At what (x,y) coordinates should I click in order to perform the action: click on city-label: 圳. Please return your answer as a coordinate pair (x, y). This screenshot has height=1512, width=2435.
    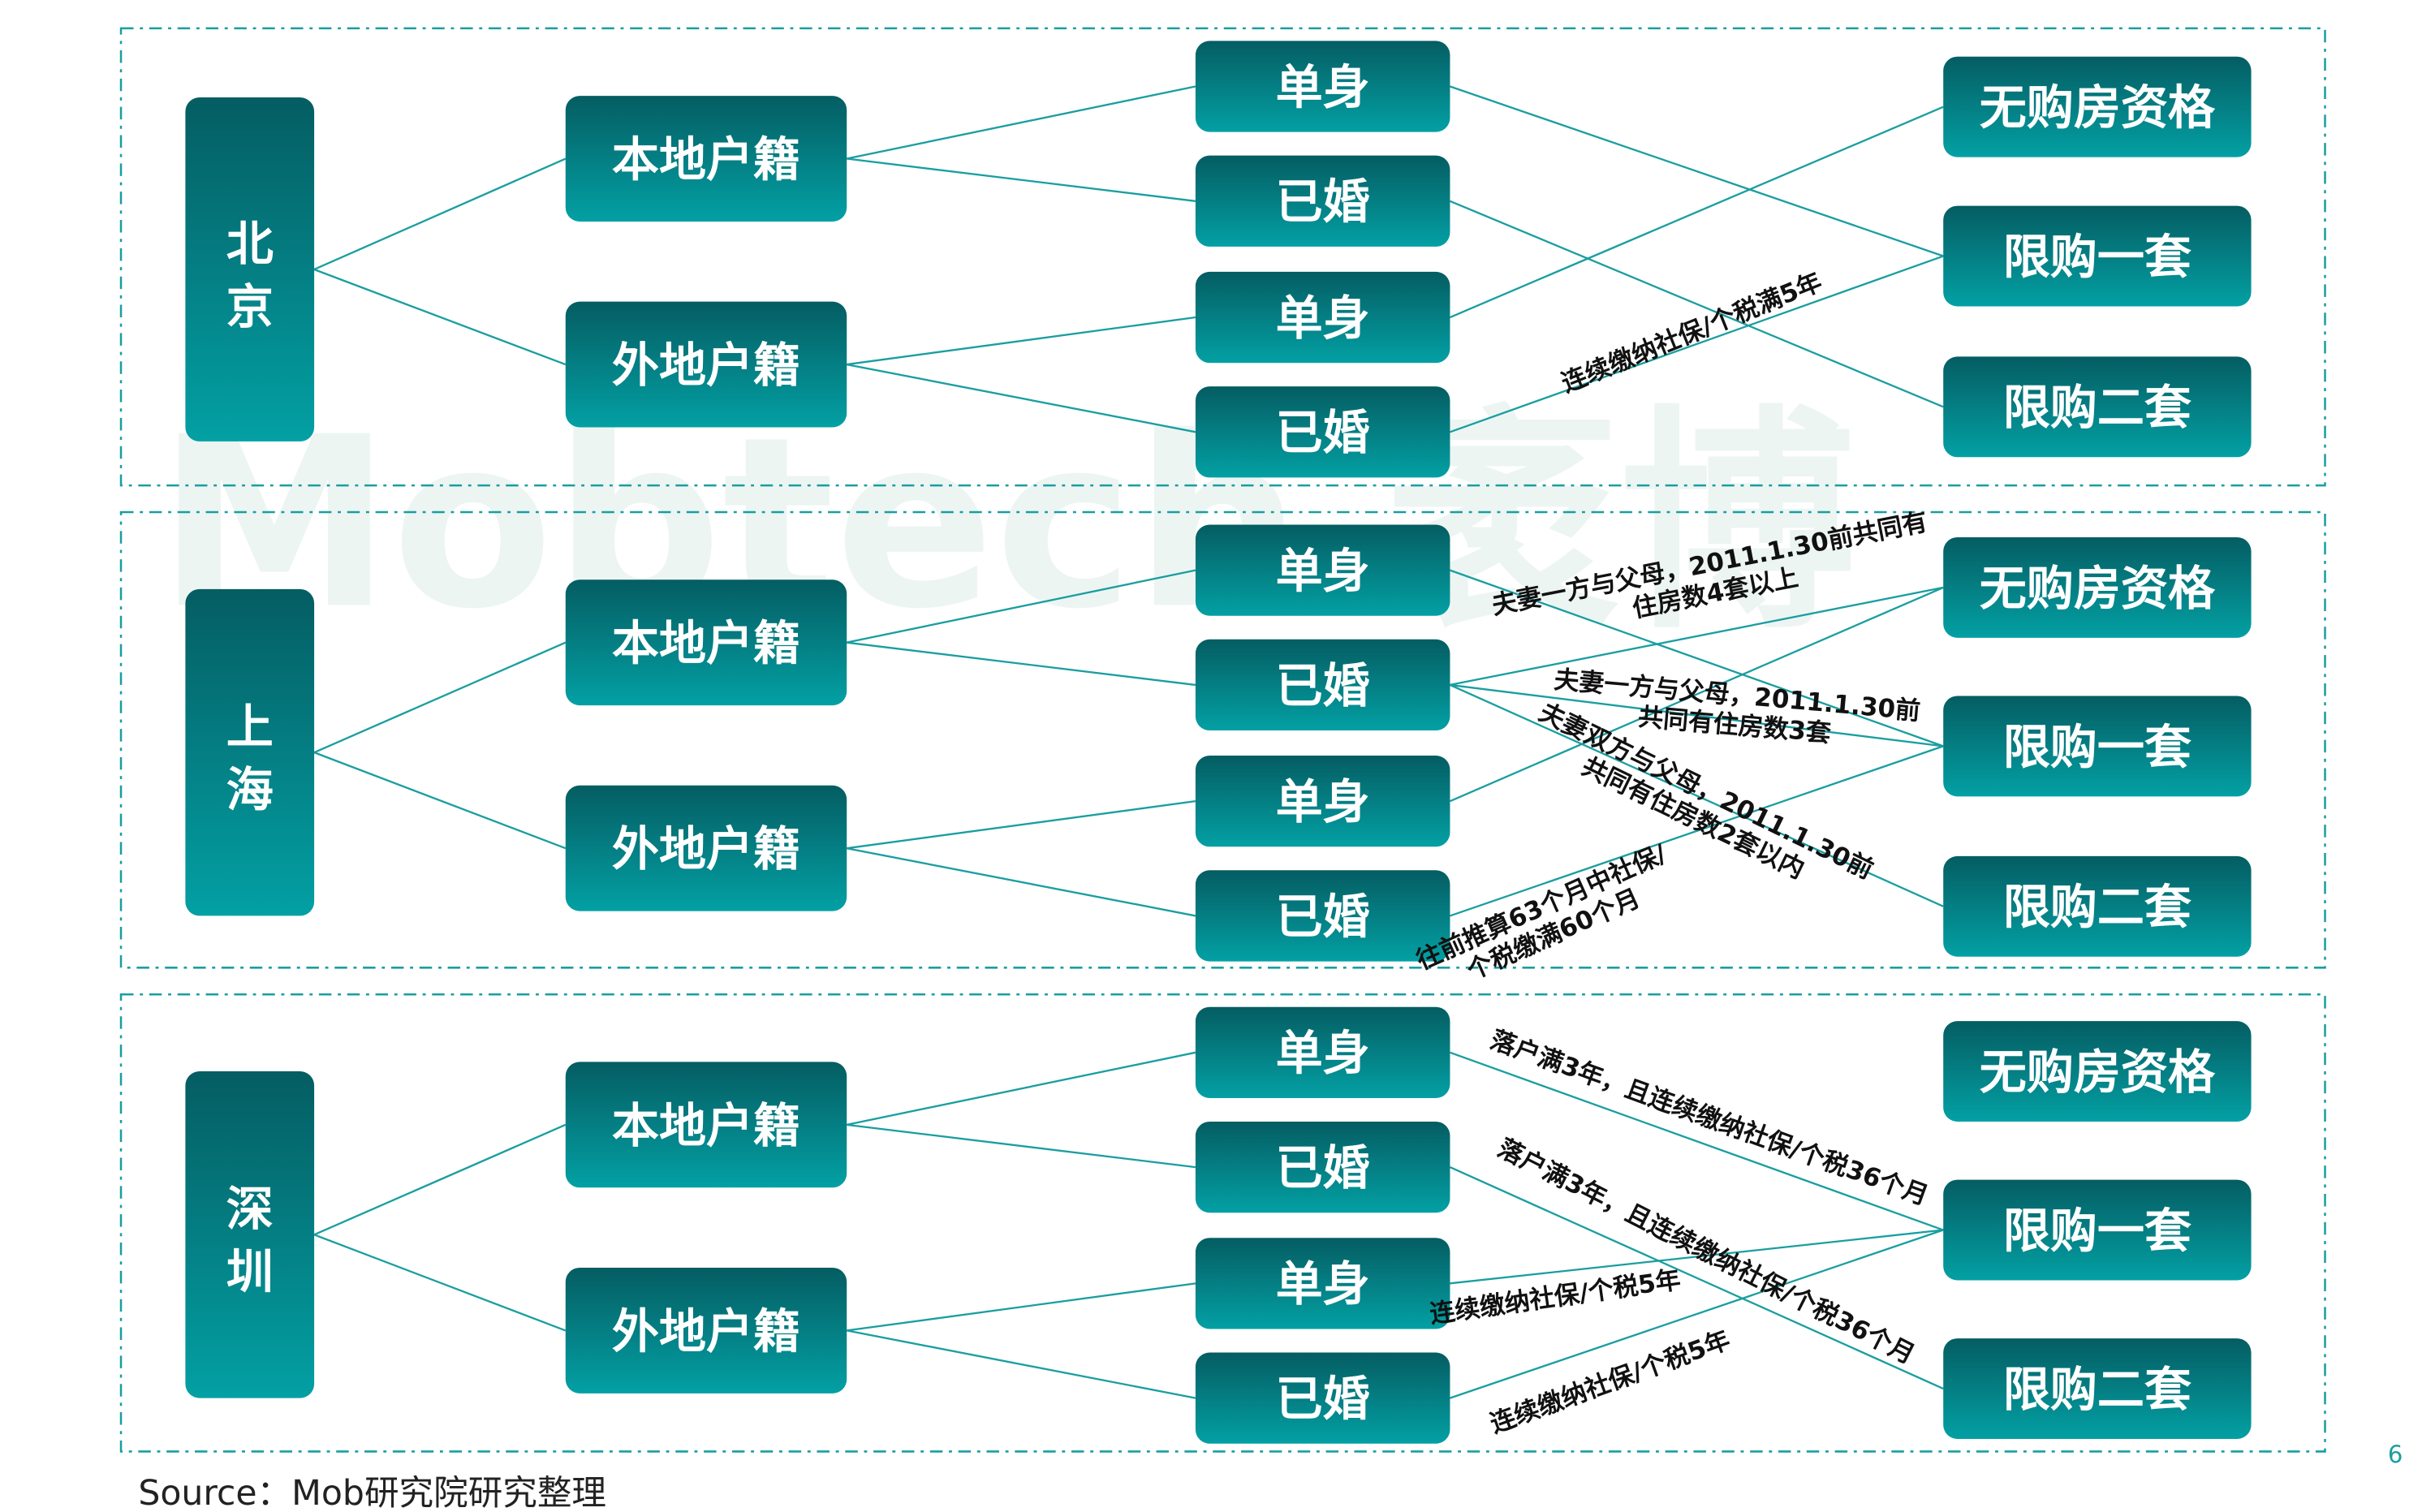
    Looking at the image, I should click on (250, 1271).